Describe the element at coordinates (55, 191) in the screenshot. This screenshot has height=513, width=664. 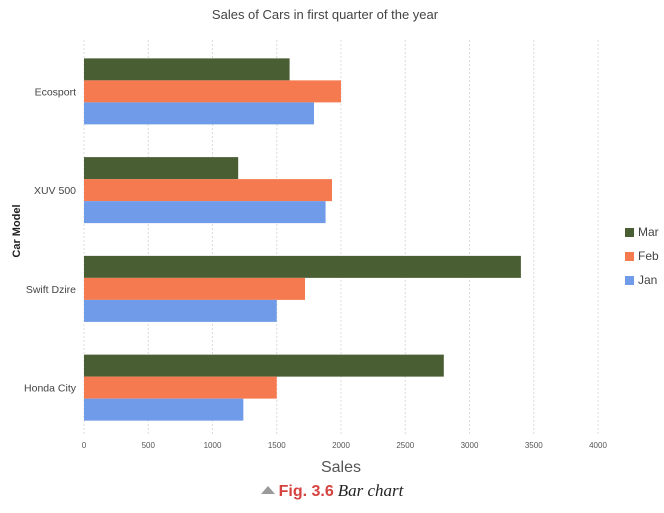
I see `category-label: XUV 500` at that location.